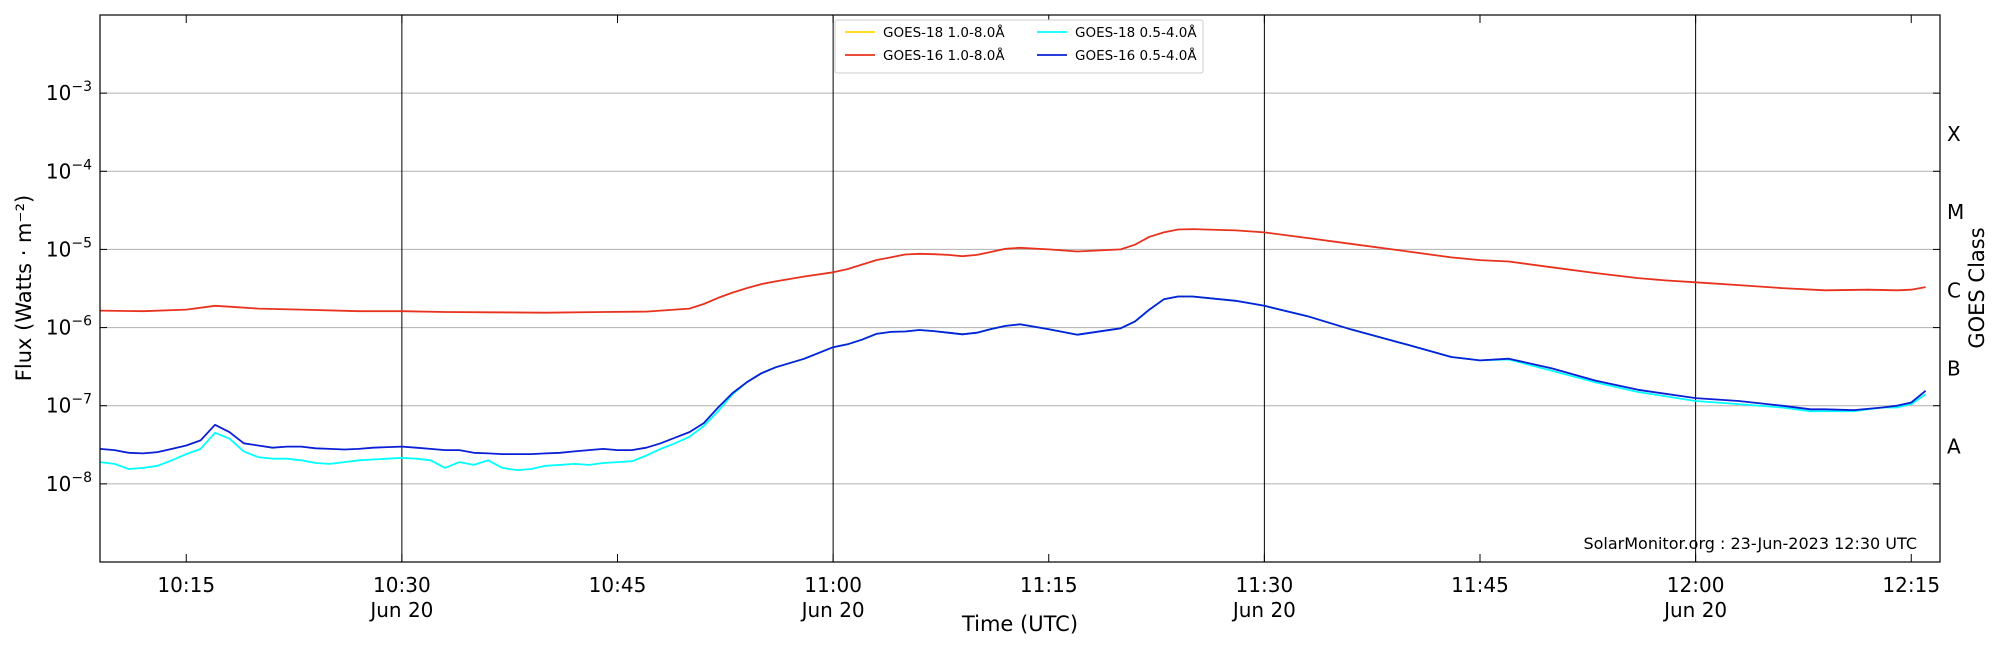  What do you see at coordinates (24, 288) in the screenshot?
I see `y-axis-label: Flux (Watts · m⁻²)` at bounding box center [24, 288].